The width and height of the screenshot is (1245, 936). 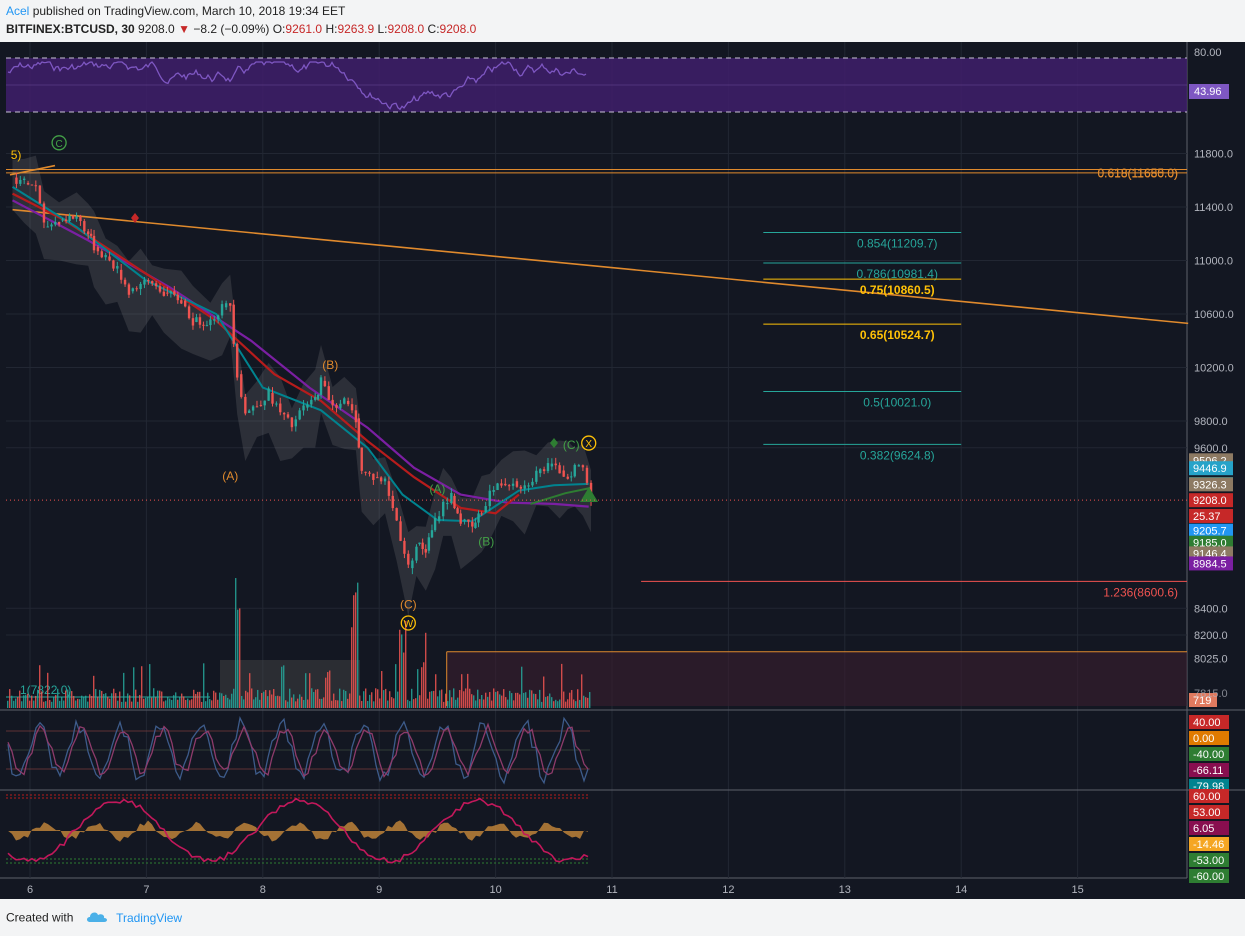 I want to click on wave-circle, so click(x=589, y=443).